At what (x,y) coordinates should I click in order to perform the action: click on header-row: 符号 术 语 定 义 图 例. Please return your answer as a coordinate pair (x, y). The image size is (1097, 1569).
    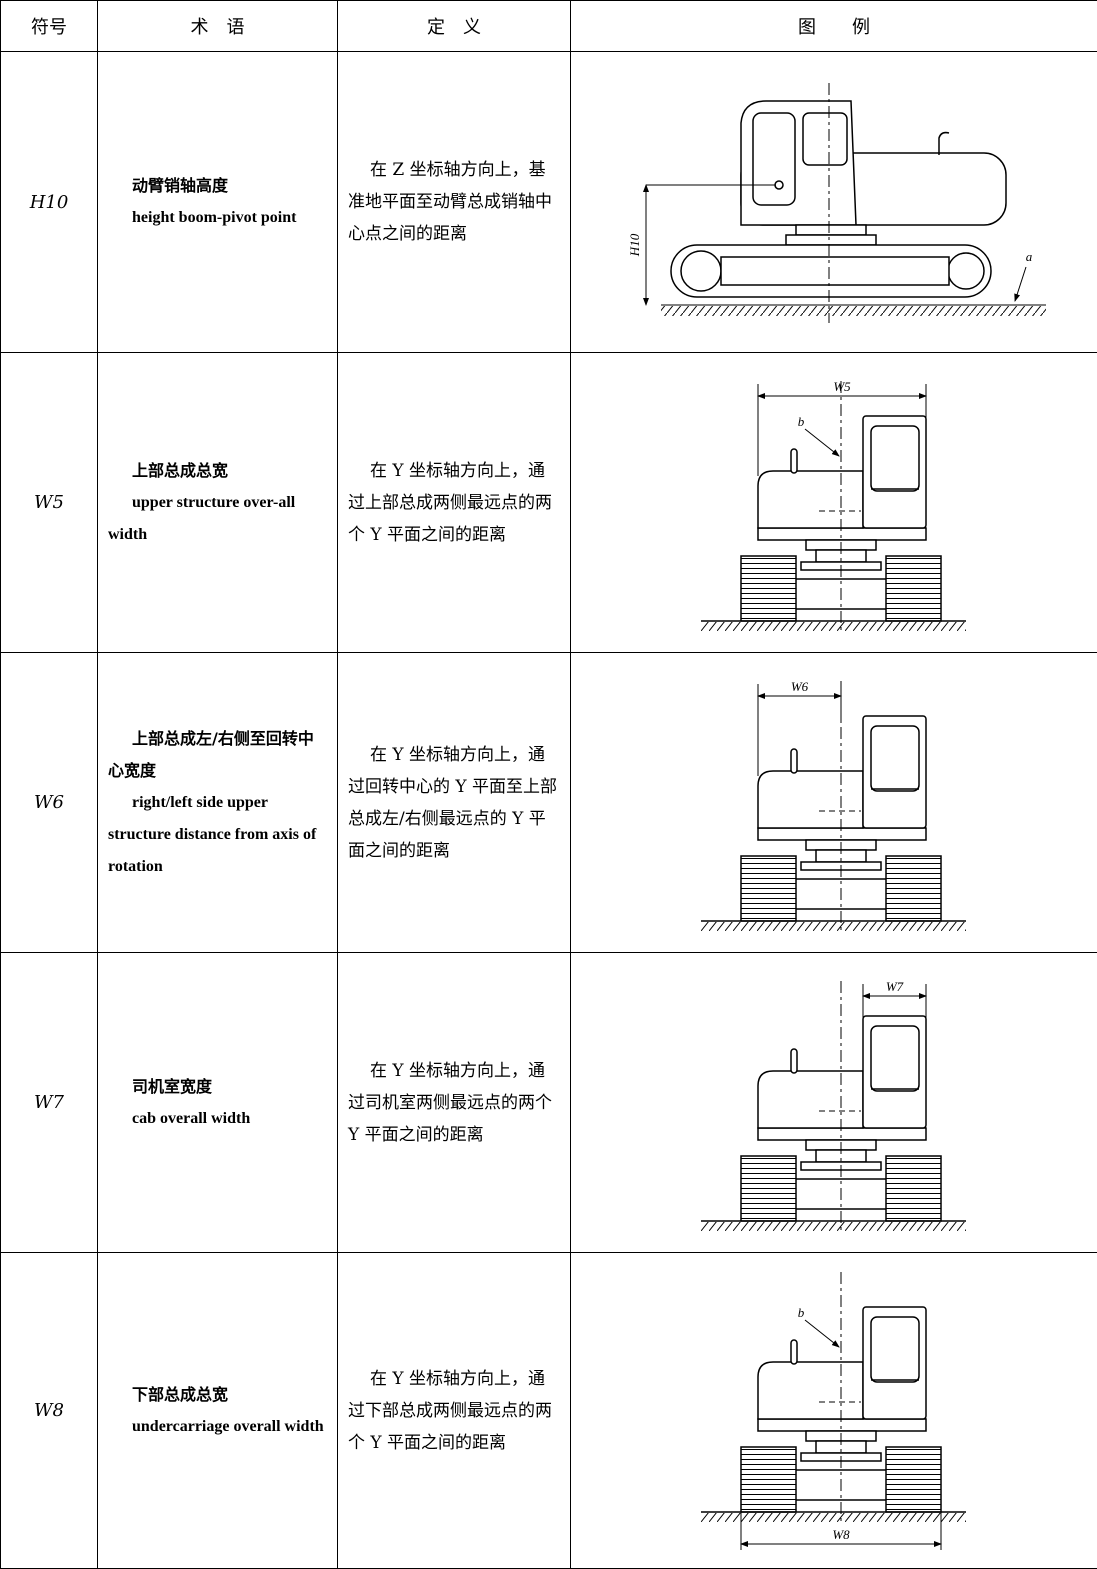
    Looking at the image, I should click on (548, 26).